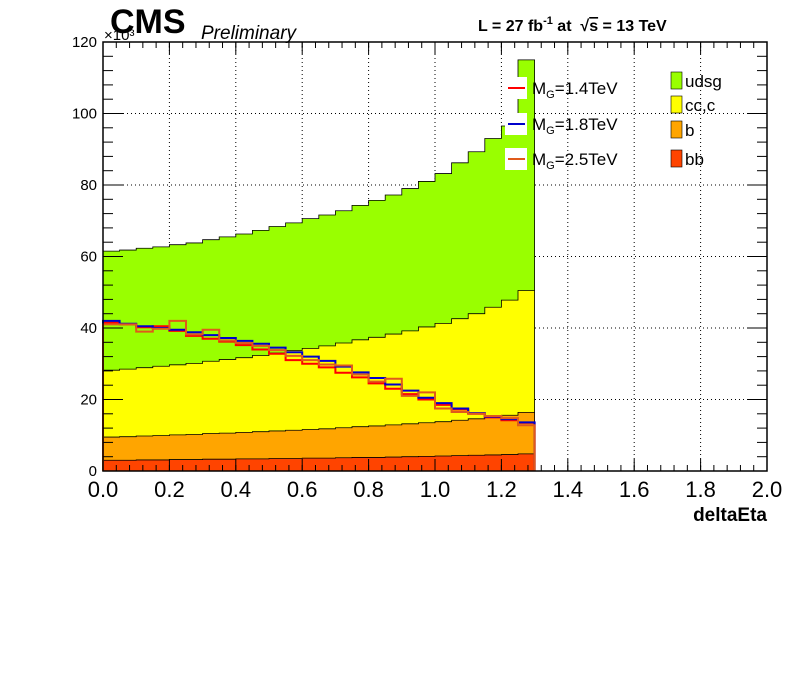  Describe the element at coordinates (632, 26) in the screenshot. I see `energy-suffix: = 13 TeV` at that location.